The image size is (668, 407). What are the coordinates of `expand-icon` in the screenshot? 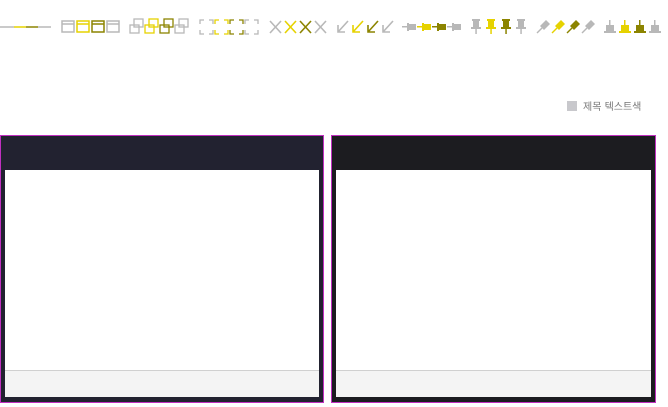 It's located at (229, 27).